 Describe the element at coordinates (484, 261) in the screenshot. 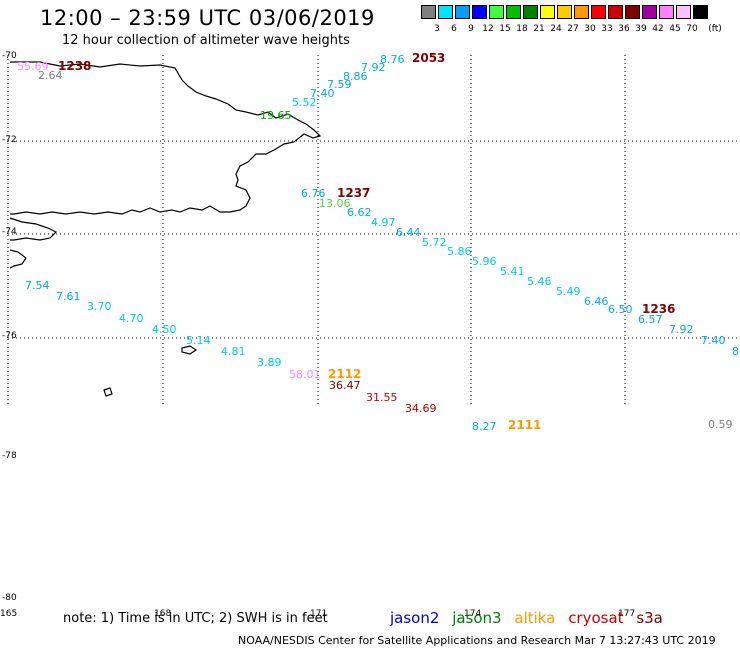

I see `wave-height-value: 5.96` at that location.